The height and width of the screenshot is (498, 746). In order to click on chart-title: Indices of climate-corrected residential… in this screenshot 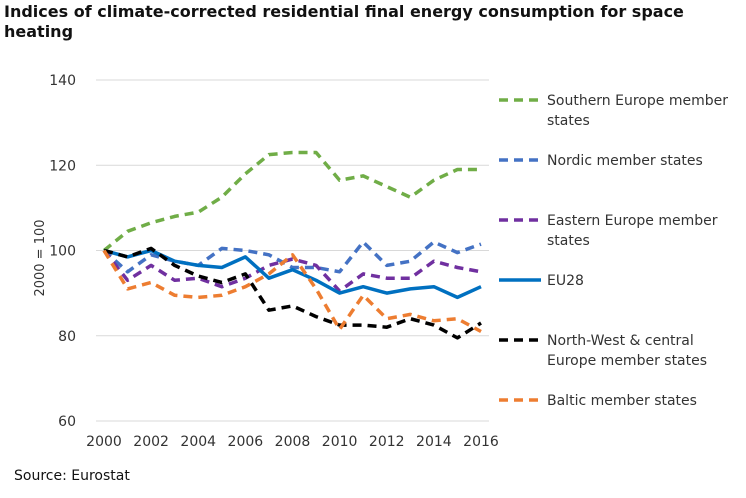, I will do `click(344, 21)`.